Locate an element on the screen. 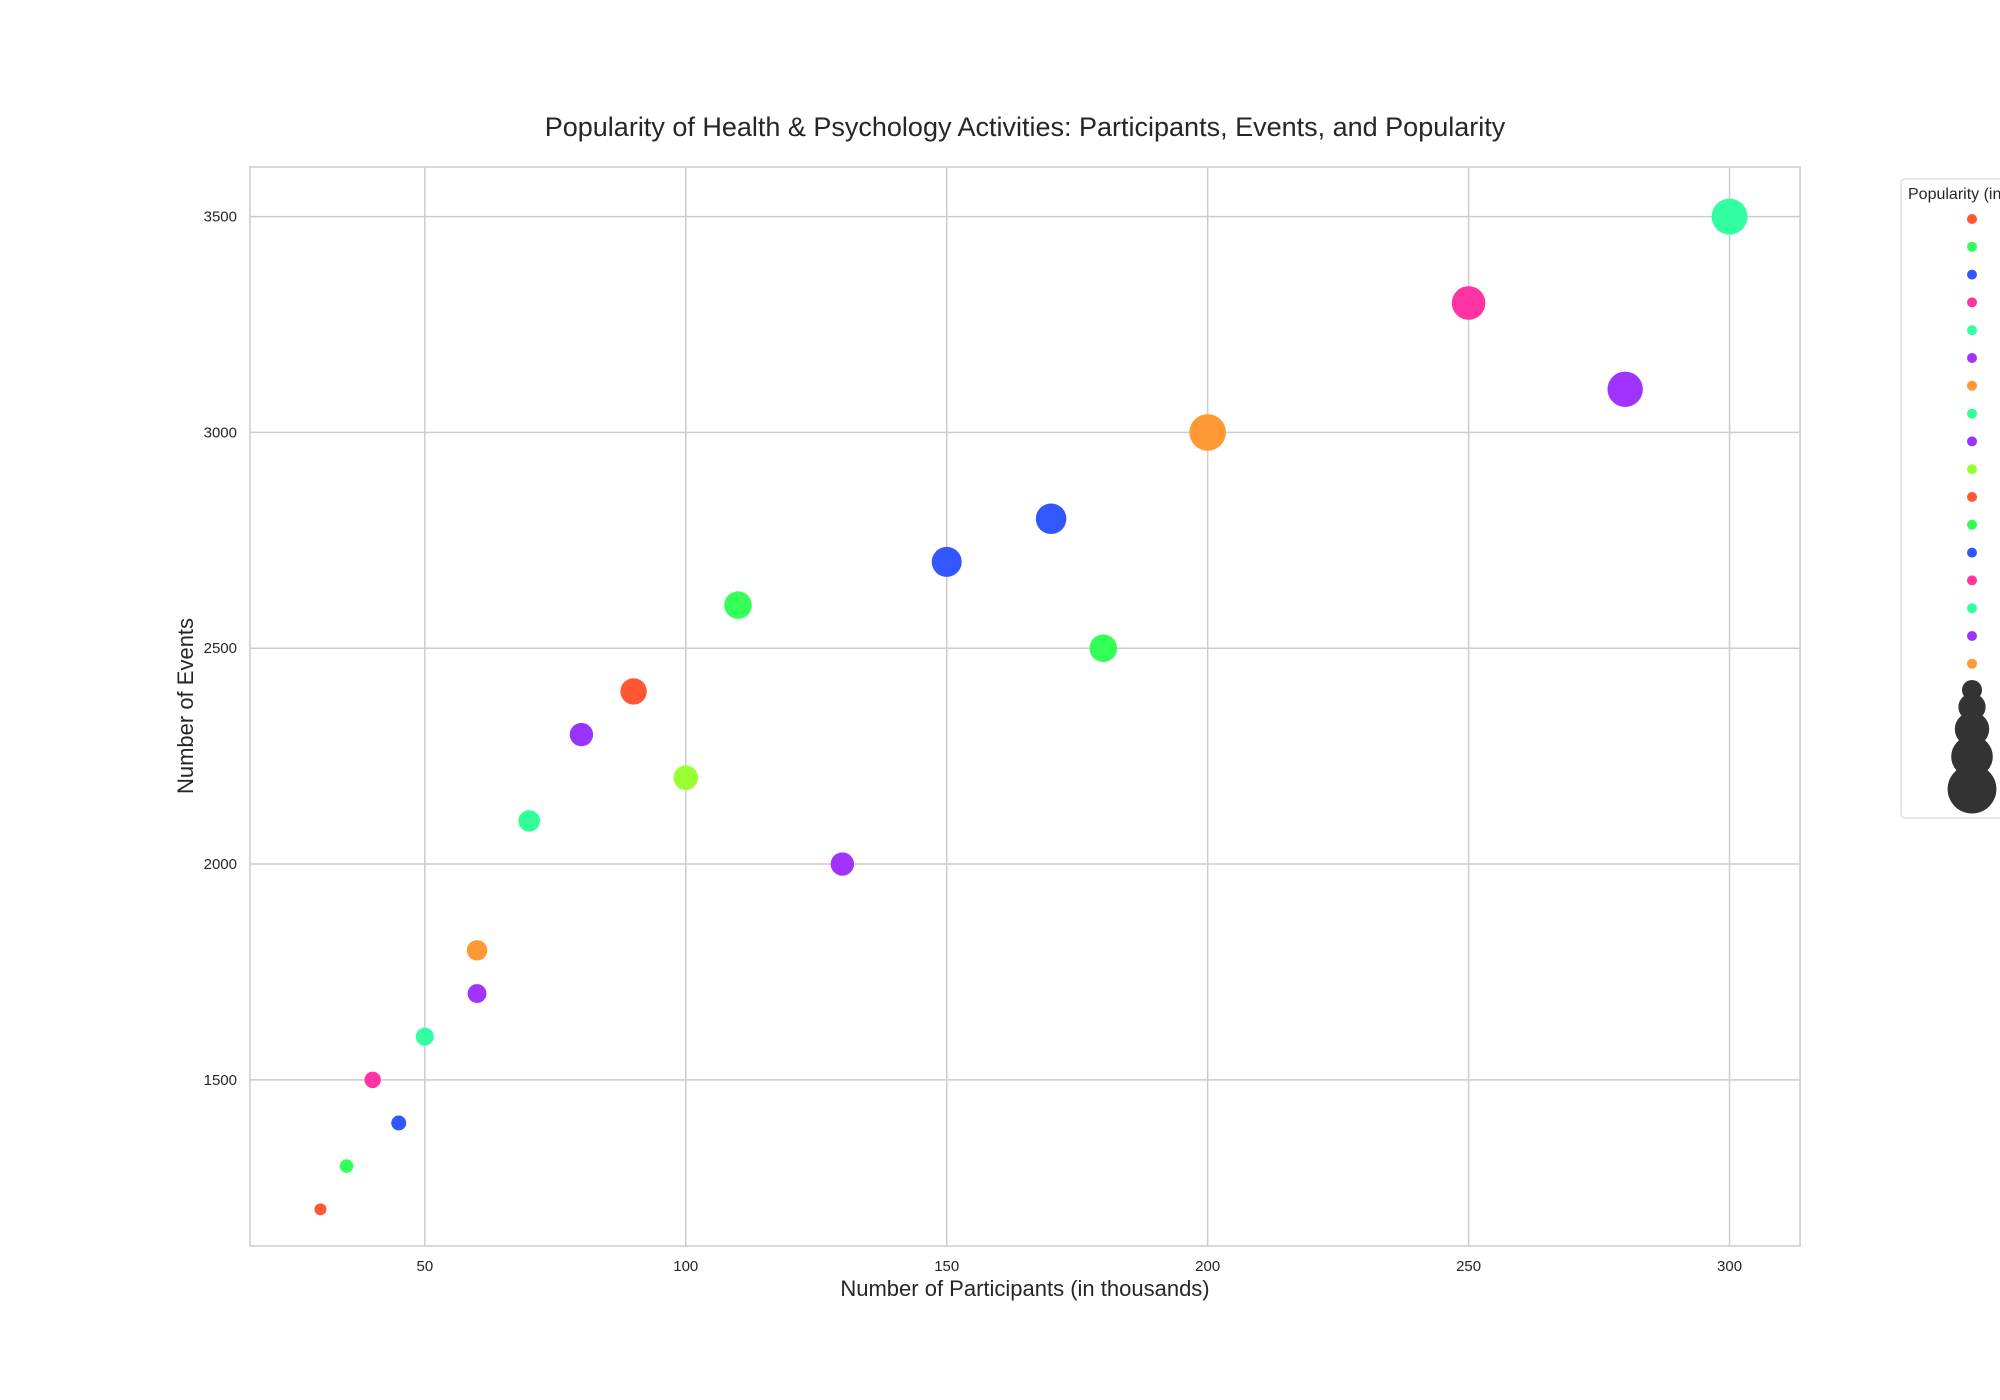 The width and height of the screenshot is (2000, 1400). legend-items is located at coordinates (1972, 514).